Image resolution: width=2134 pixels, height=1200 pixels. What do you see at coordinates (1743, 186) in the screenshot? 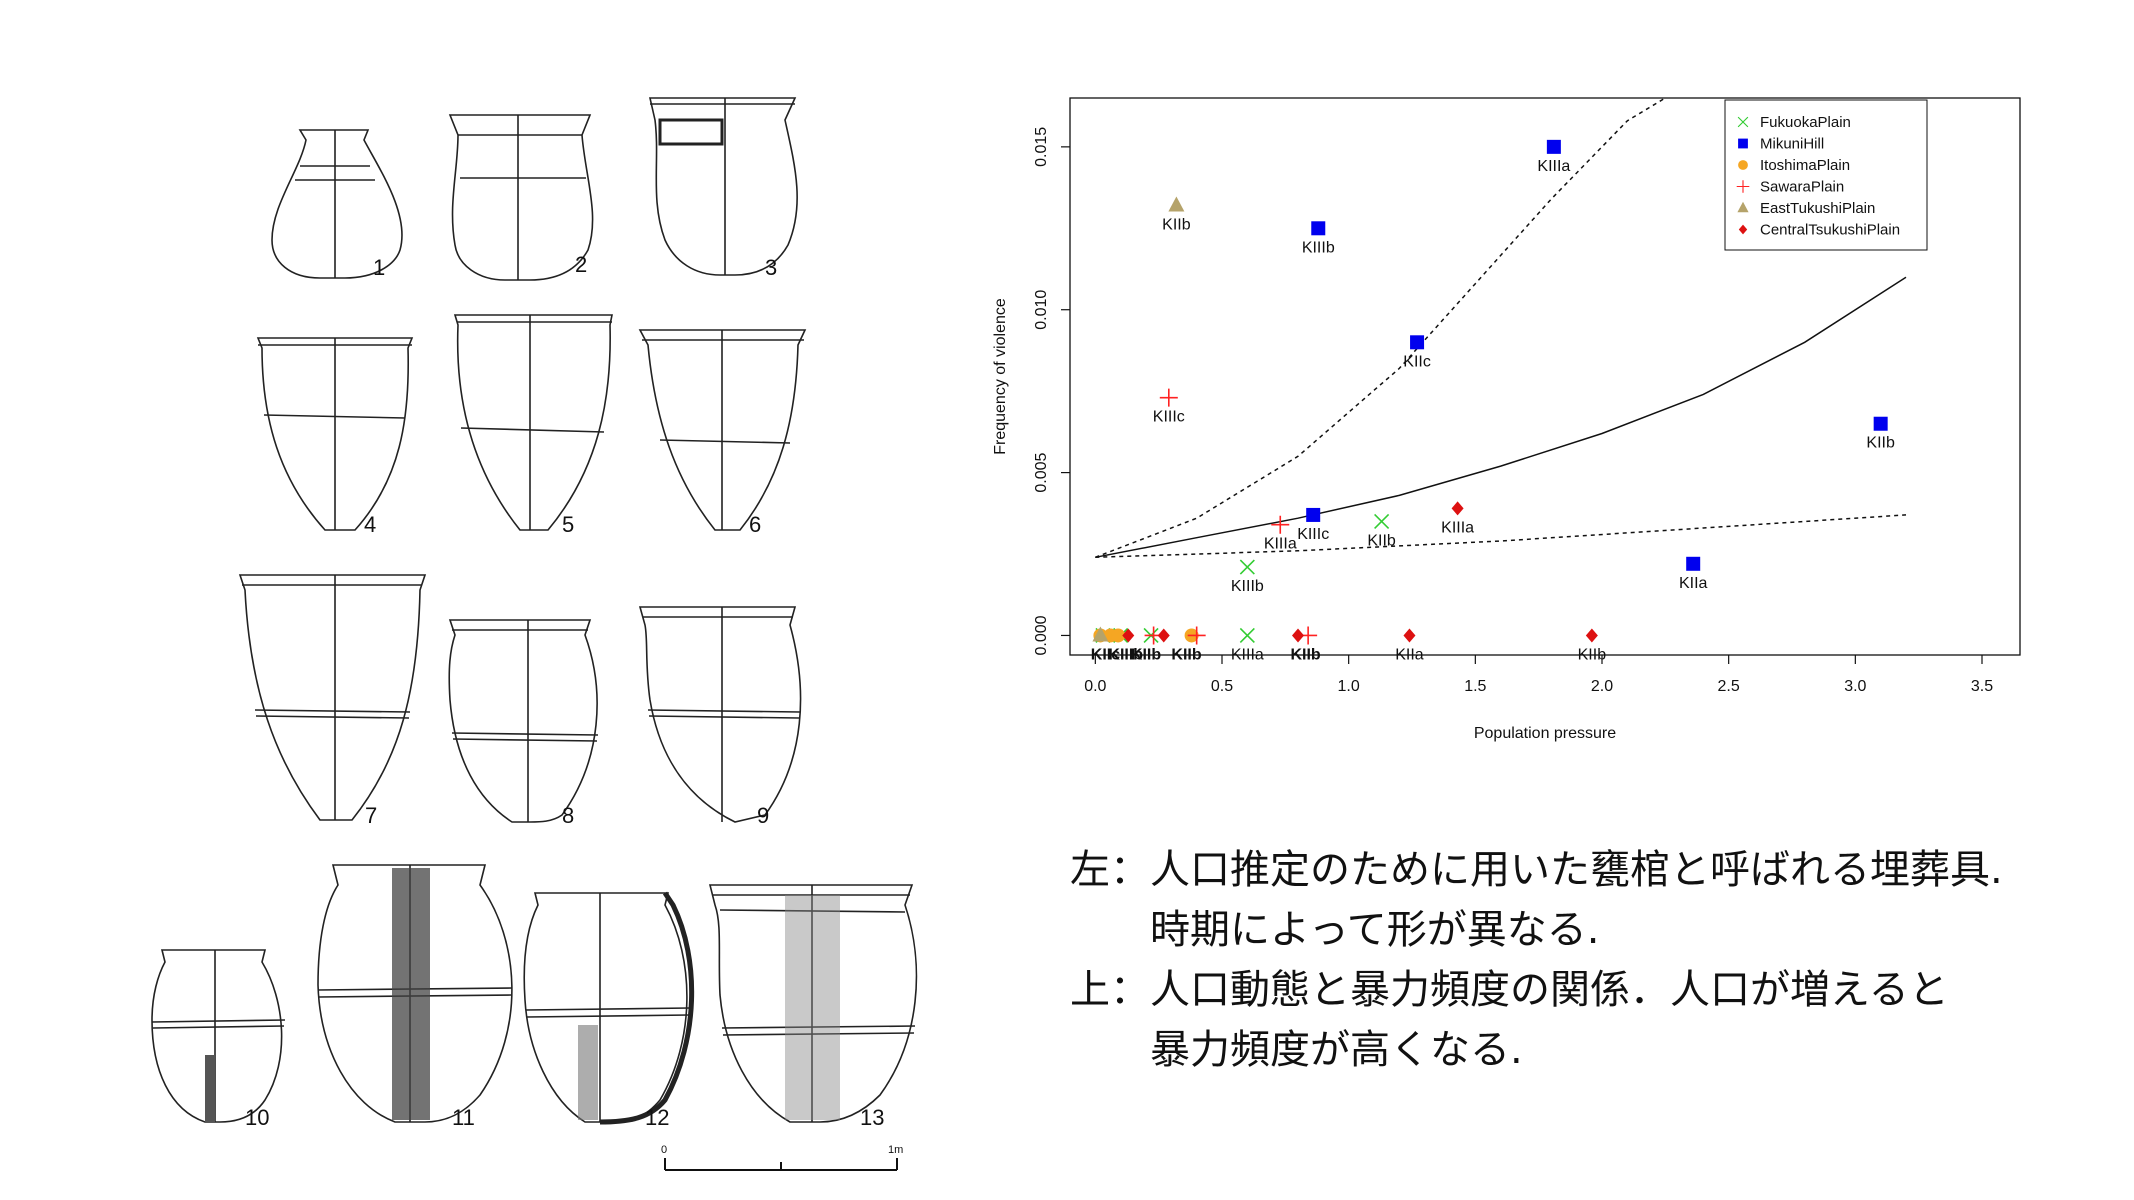
I see `legend-marker-SawaraPlain` at bounding box center [1743, 186].